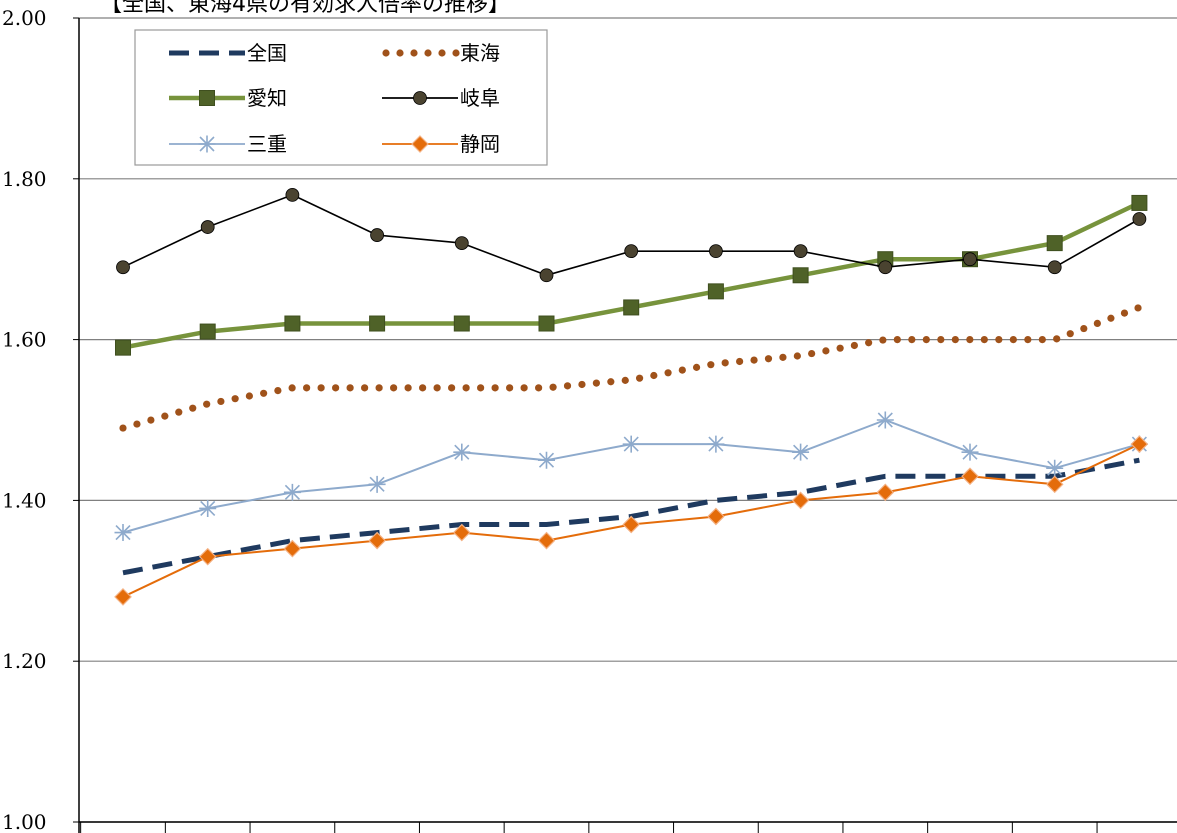 The image size is (1177, 833). I want to click on legend-label: 三重, so click(267, 144).